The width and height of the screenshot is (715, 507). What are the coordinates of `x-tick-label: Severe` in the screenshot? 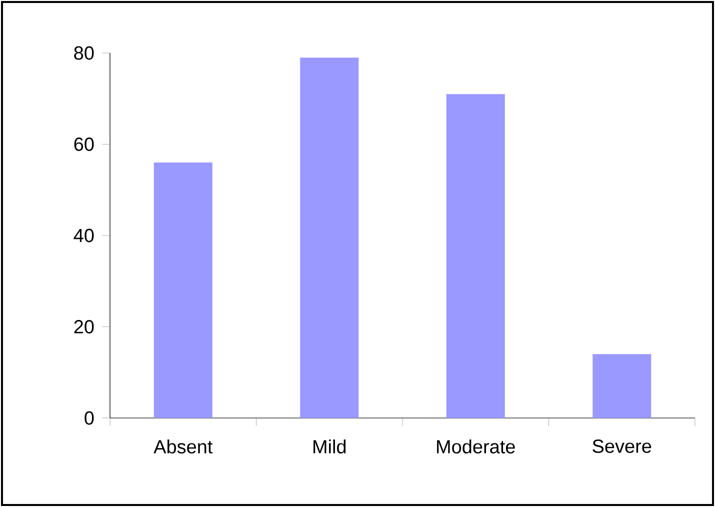 It's located at (622, 446).